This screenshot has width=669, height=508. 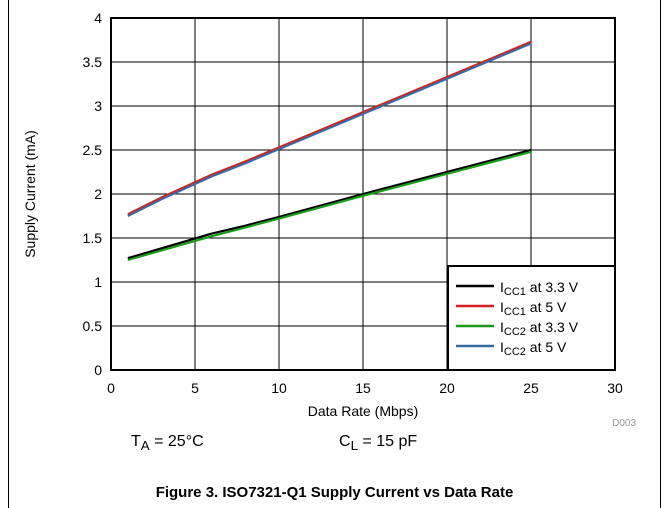 I want to click on x-tick-label: 5, so click(x=195, y=388).